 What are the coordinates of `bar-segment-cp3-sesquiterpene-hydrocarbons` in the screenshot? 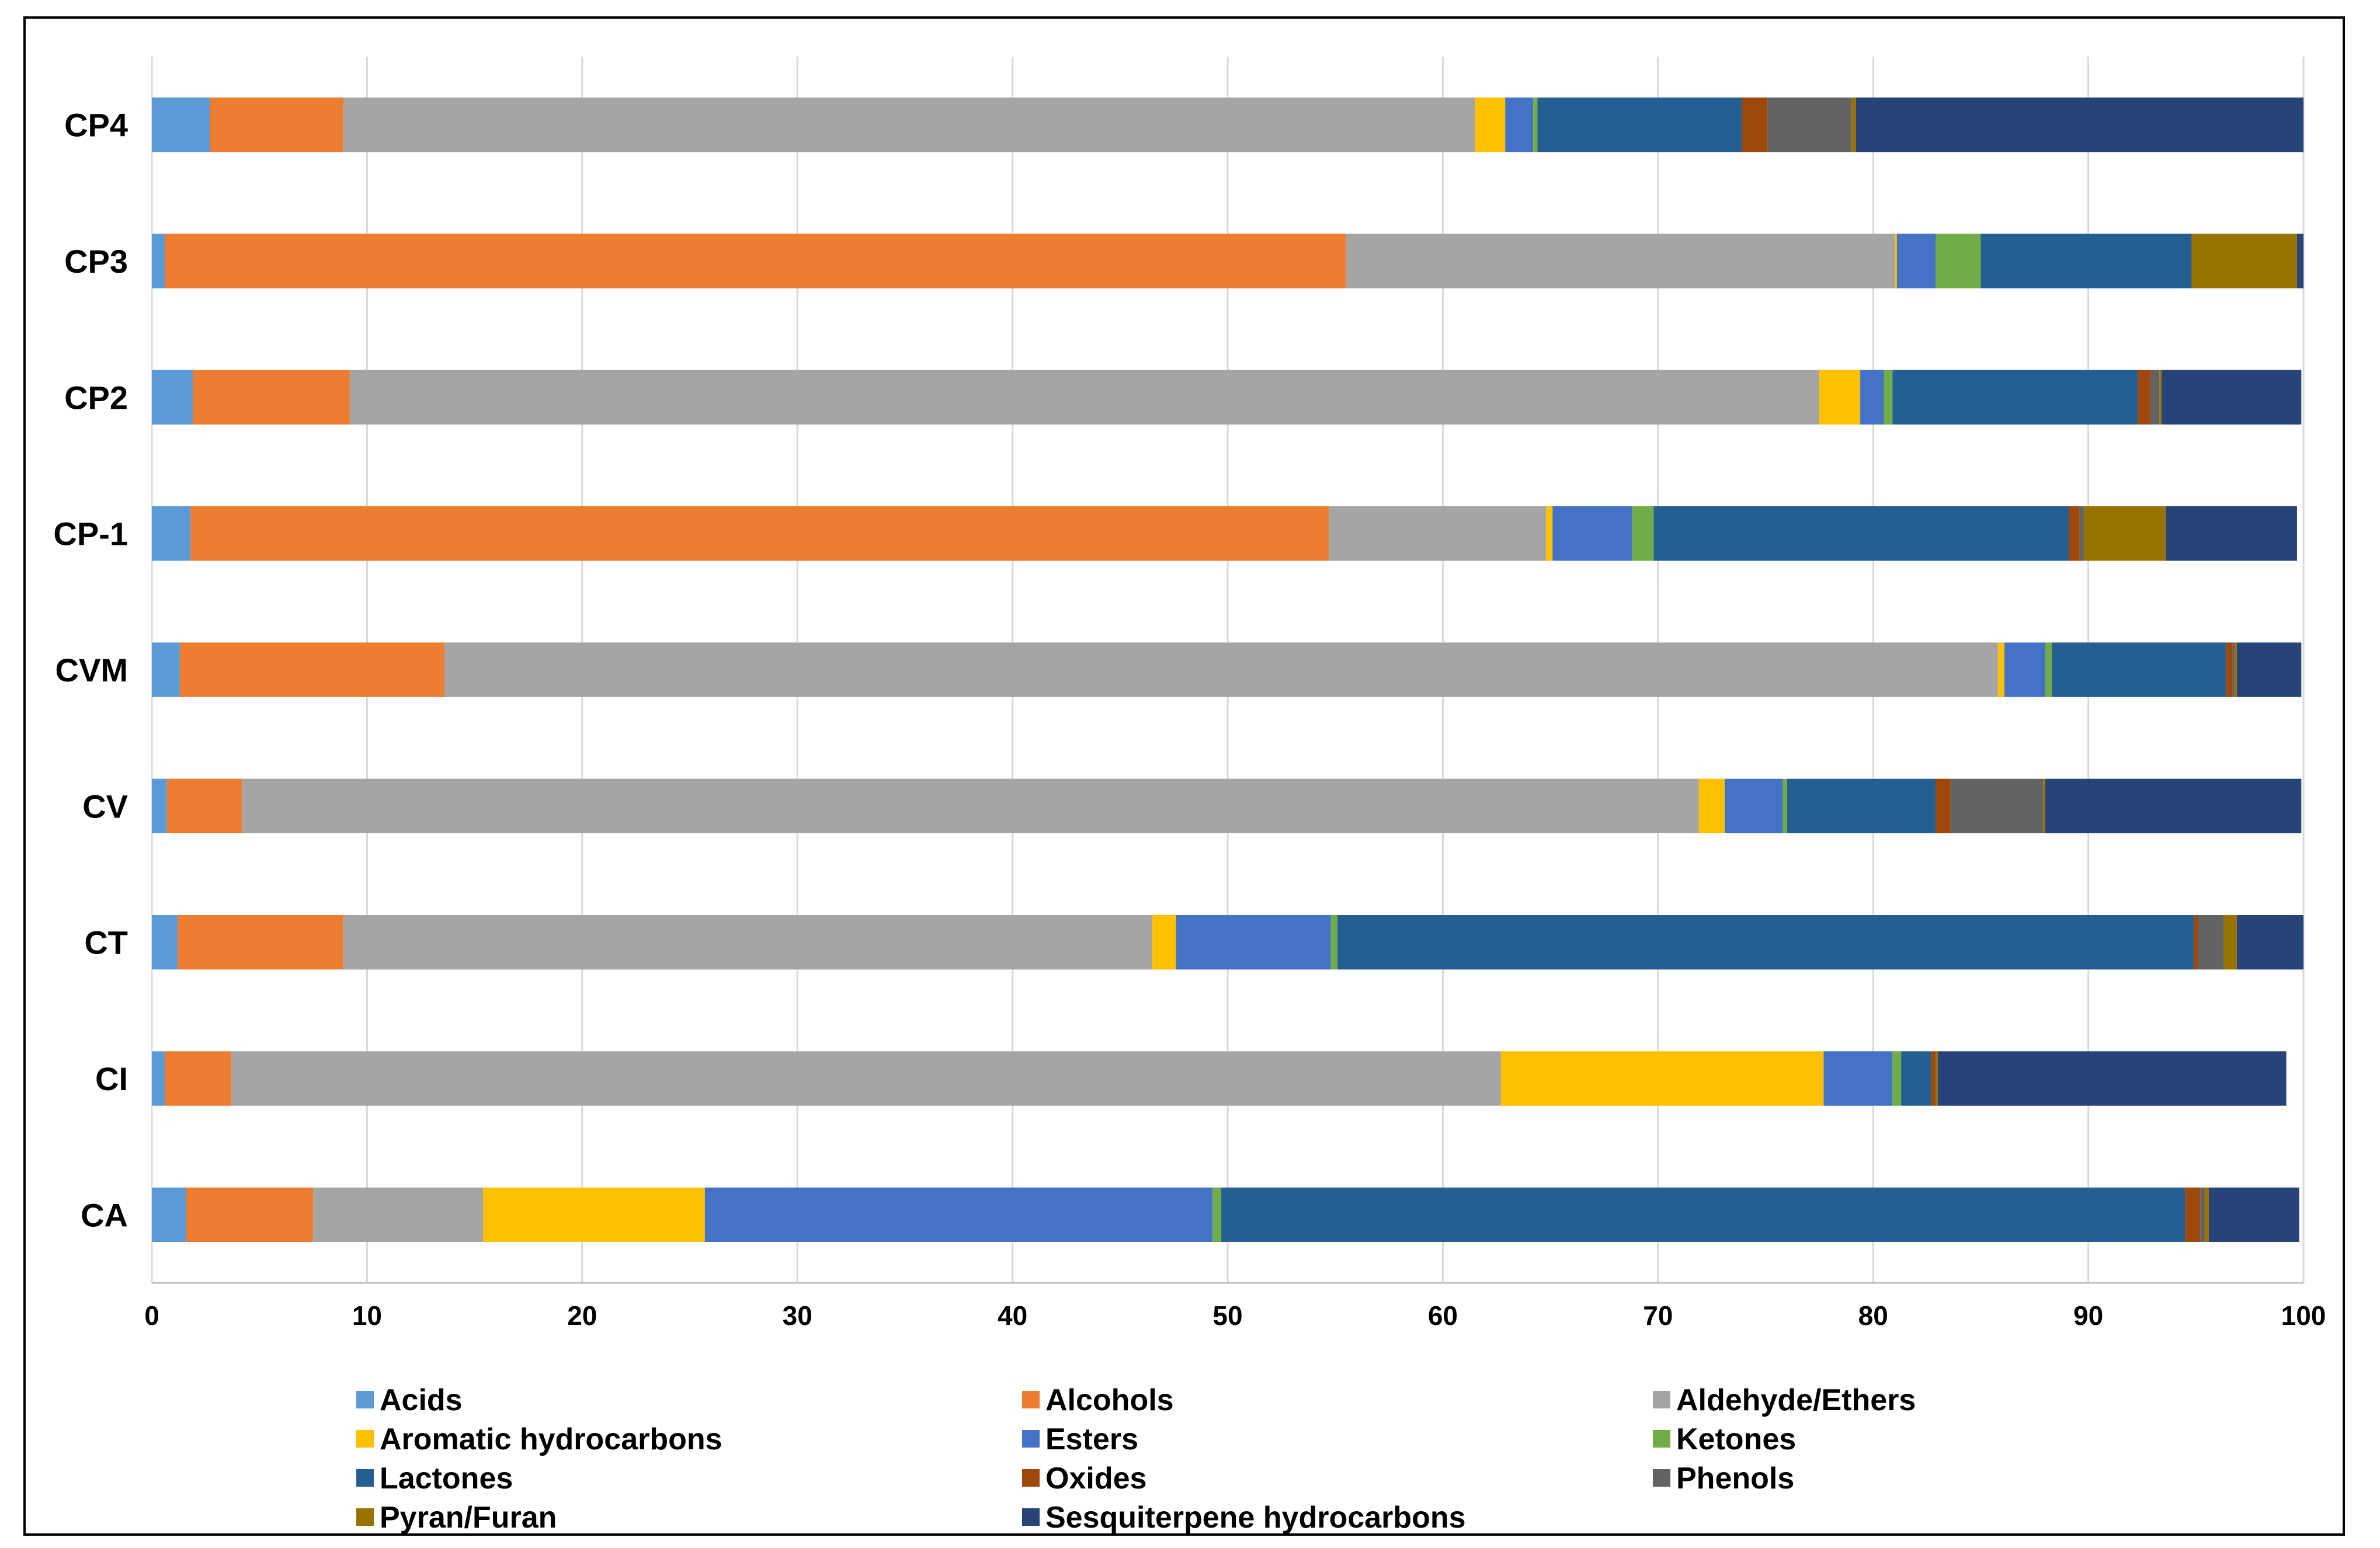 It's located at (2299, 261).